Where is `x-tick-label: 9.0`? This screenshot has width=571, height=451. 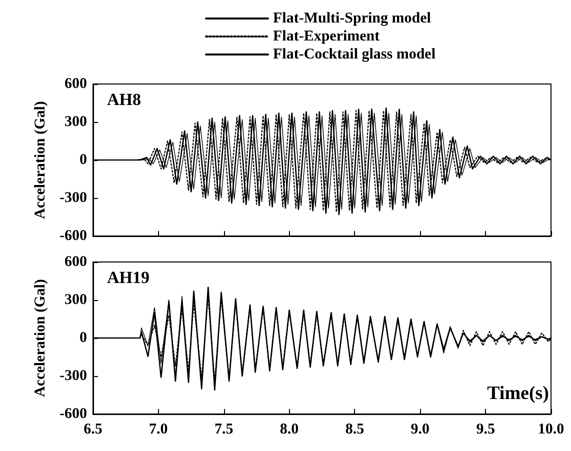 x-tick-label: 9.0 is located at coordinates (420, 430).